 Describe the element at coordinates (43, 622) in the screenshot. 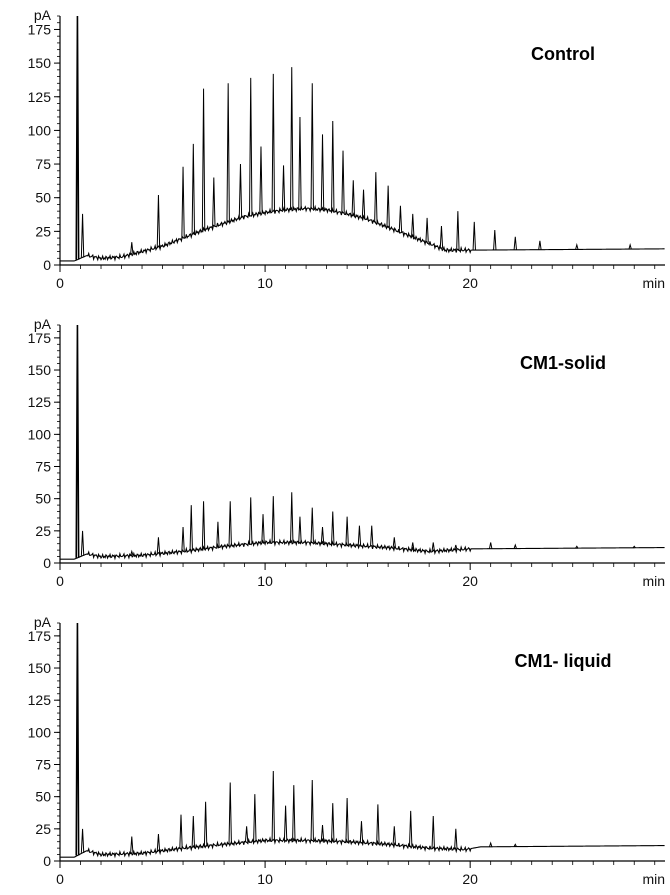

I see `y-axis-unit-label: pA` at that location.